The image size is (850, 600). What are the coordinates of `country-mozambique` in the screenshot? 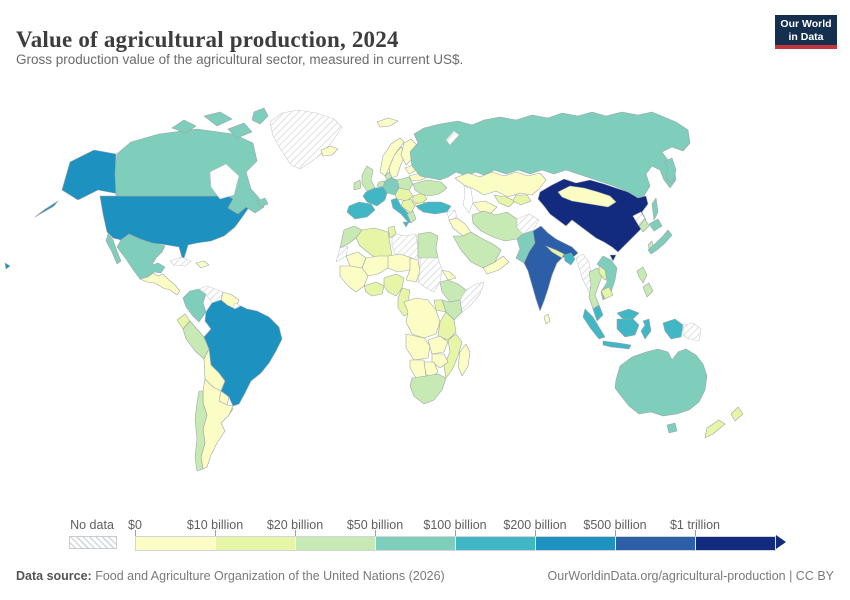 It's located at (453, 356).